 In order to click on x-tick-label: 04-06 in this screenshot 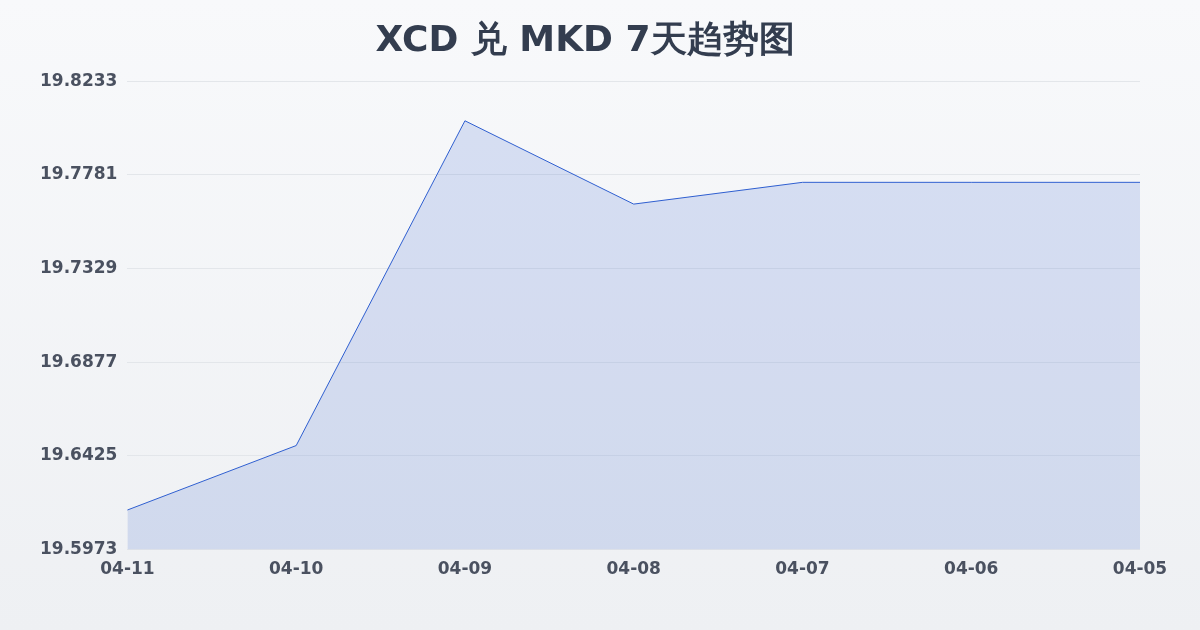, I will do `click(971, 568)`.